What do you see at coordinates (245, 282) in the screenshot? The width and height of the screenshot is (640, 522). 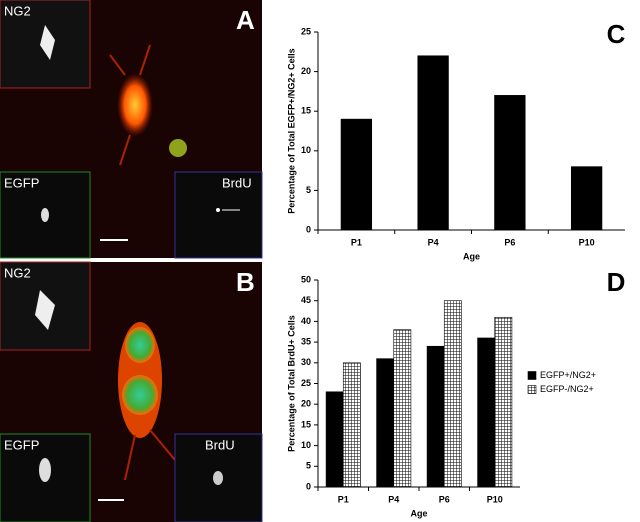 I see `panel-label: B` at bounding box center [245, 282].